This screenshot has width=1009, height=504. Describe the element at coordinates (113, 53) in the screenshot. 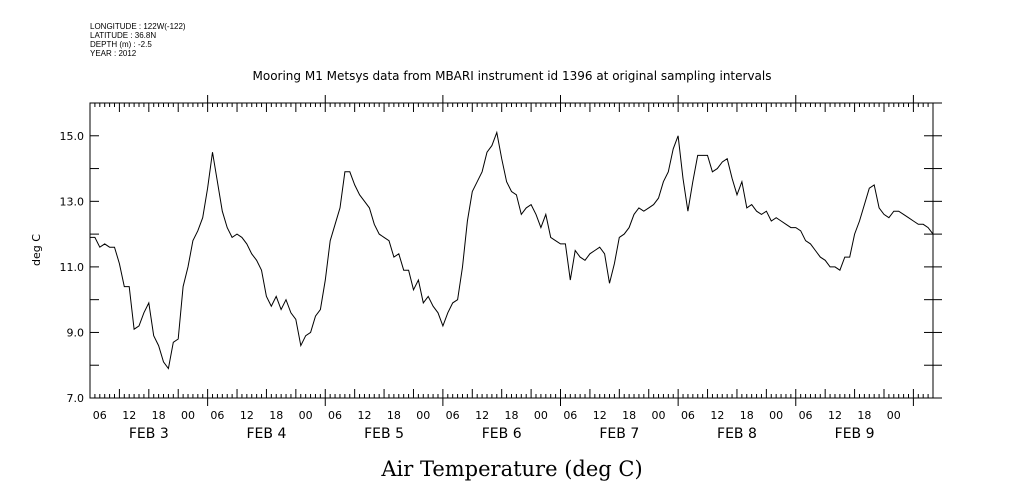

I see `year-label: YEAR : 2012` at that location.